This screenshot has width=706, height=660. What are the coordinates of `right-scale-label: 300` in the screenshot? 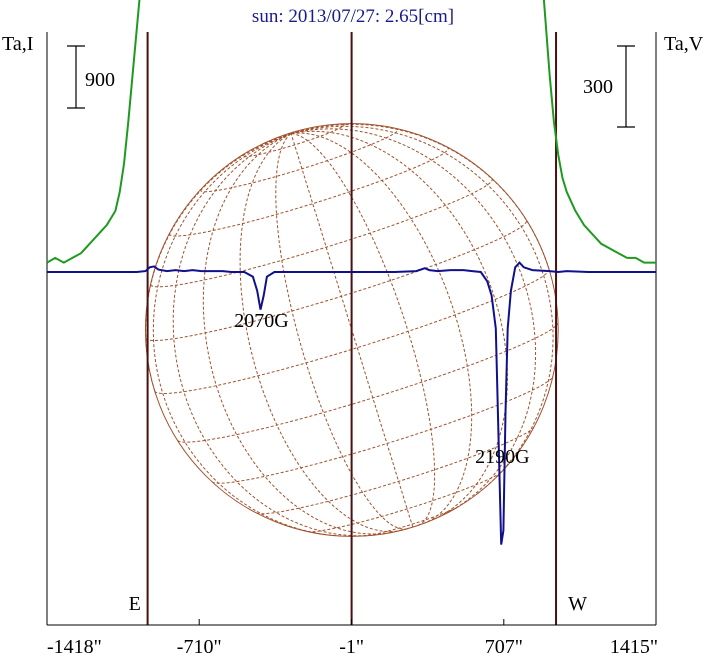 It's located at (598, 87).